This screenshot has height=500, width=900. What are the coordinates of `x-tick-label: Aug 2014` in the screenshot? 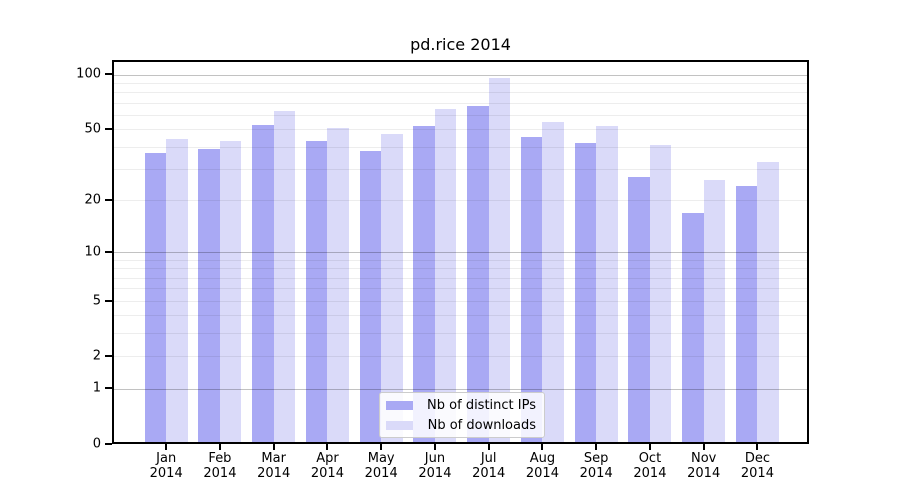 It's located at (542, 466).